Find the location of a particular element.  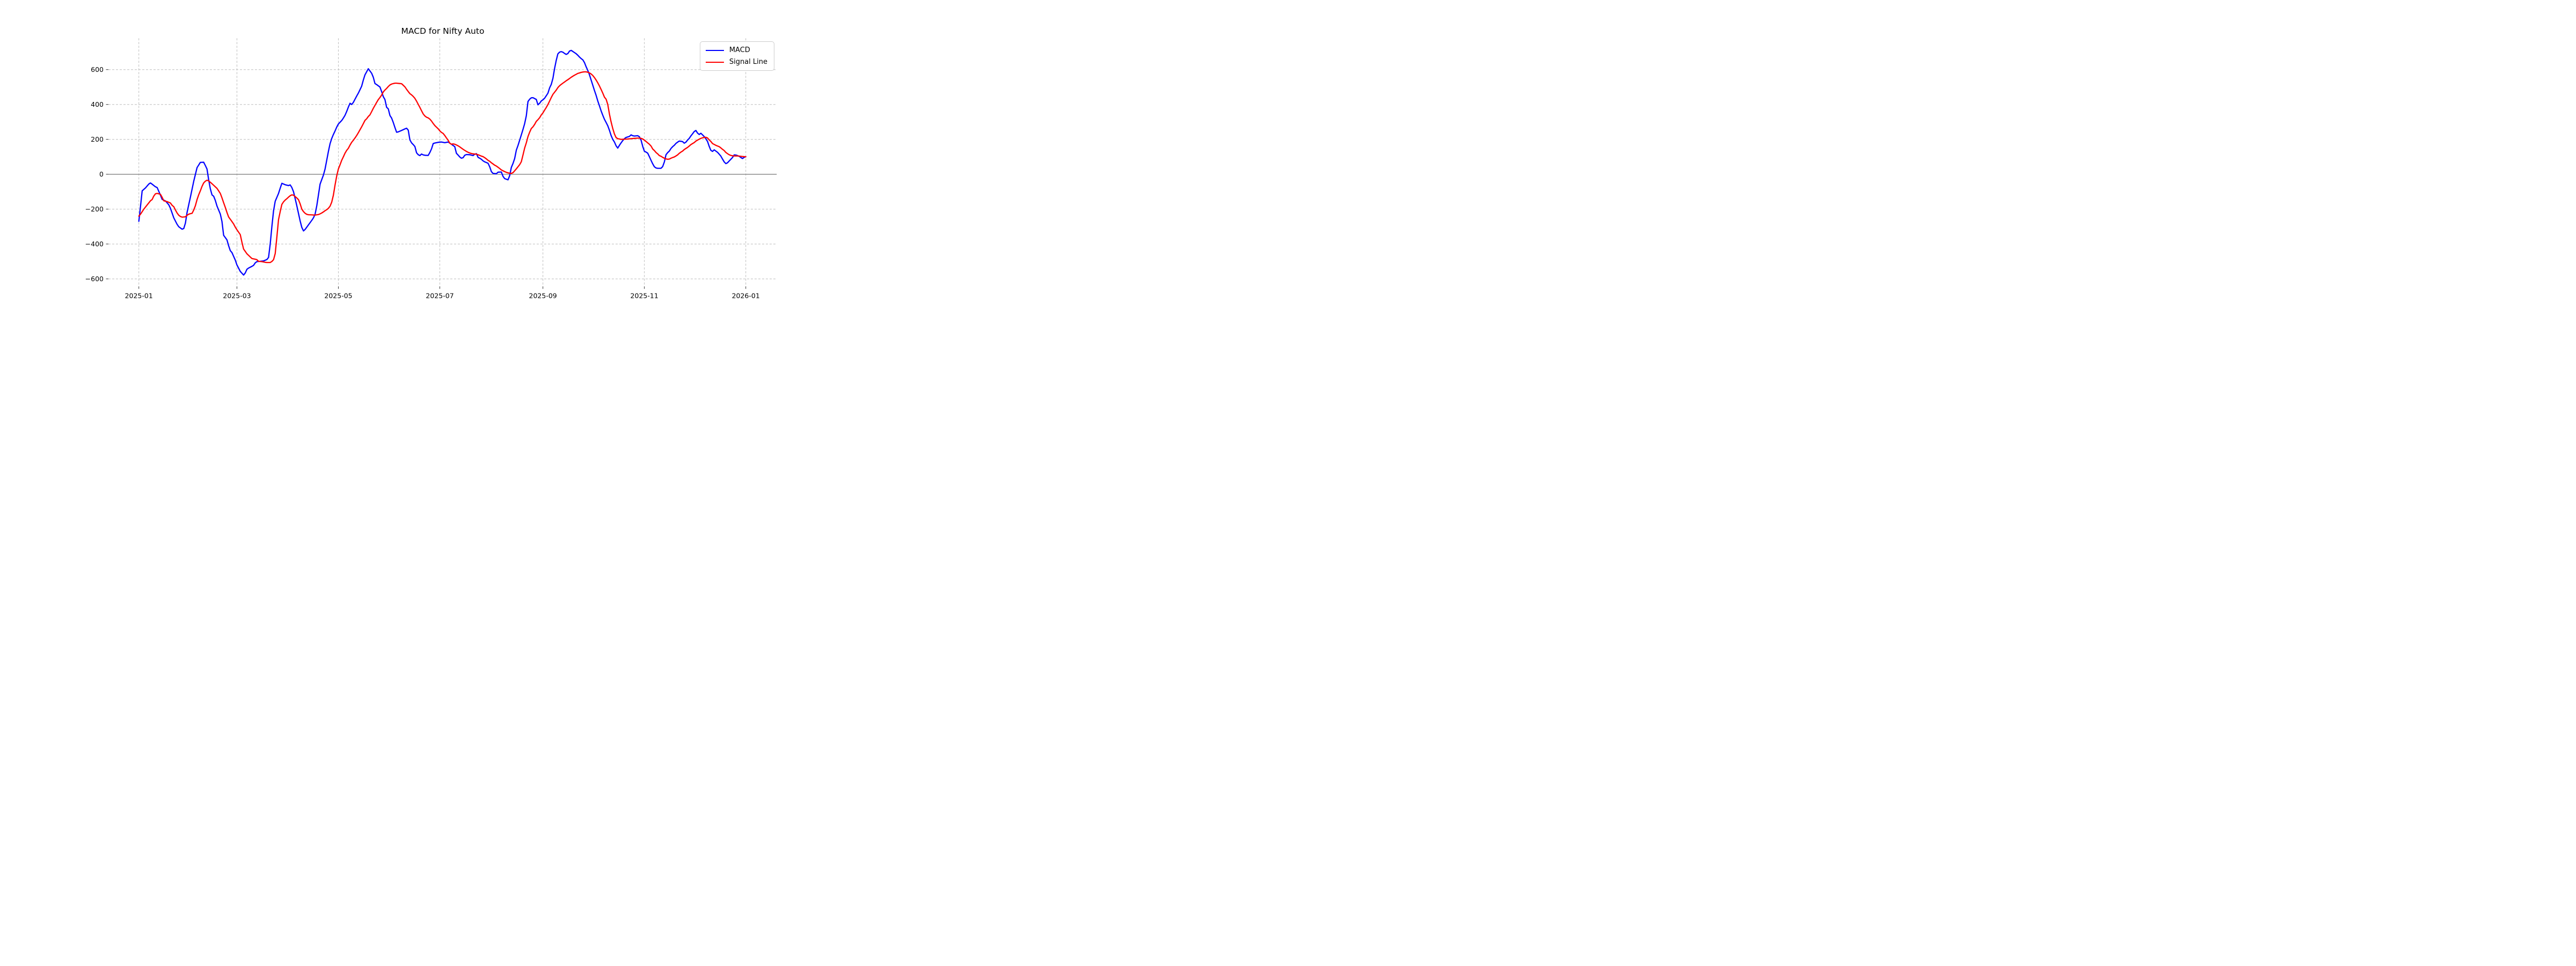

y-tick-label: −400 is located at coordinates (94, 244).